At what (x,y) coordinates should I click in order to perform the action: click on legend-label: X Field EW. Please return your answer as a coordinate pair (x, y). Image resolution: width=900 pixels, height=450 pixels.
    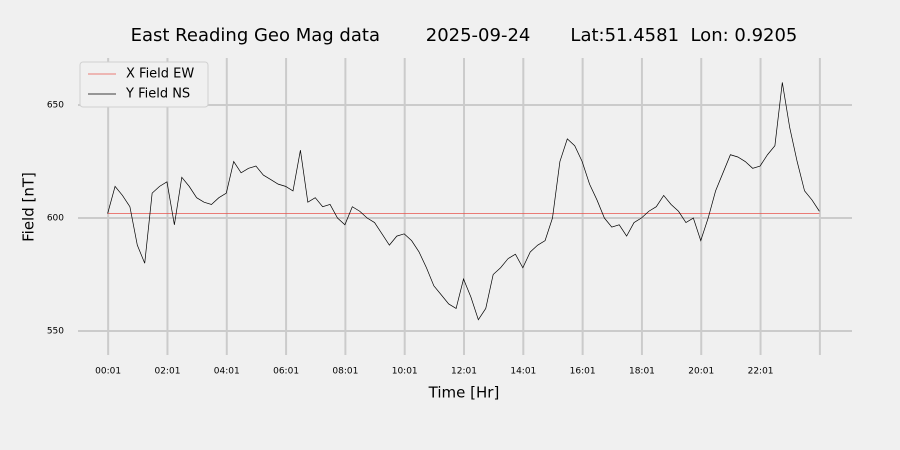
    Looking at the image, I should click on (160, 74).